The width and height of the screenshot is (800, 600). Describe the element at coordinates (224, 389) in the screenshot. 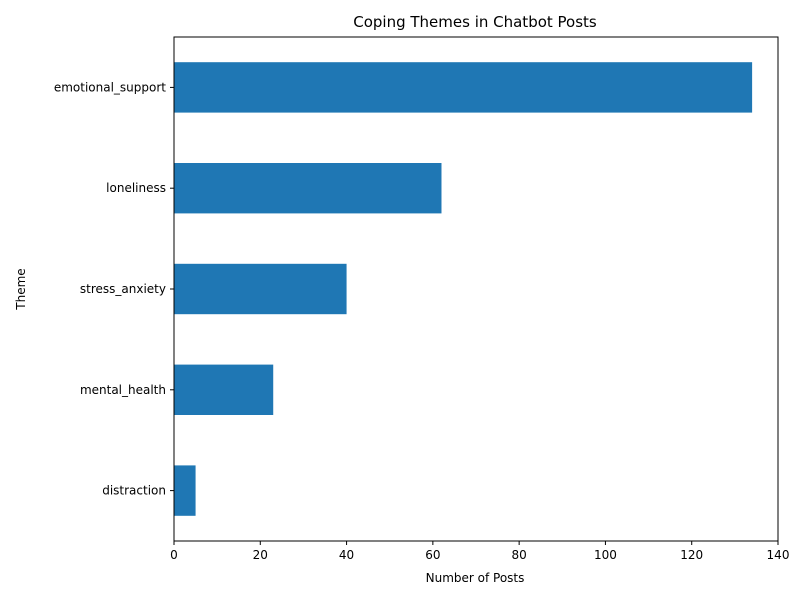

I see `bar-mental-health` at that location.